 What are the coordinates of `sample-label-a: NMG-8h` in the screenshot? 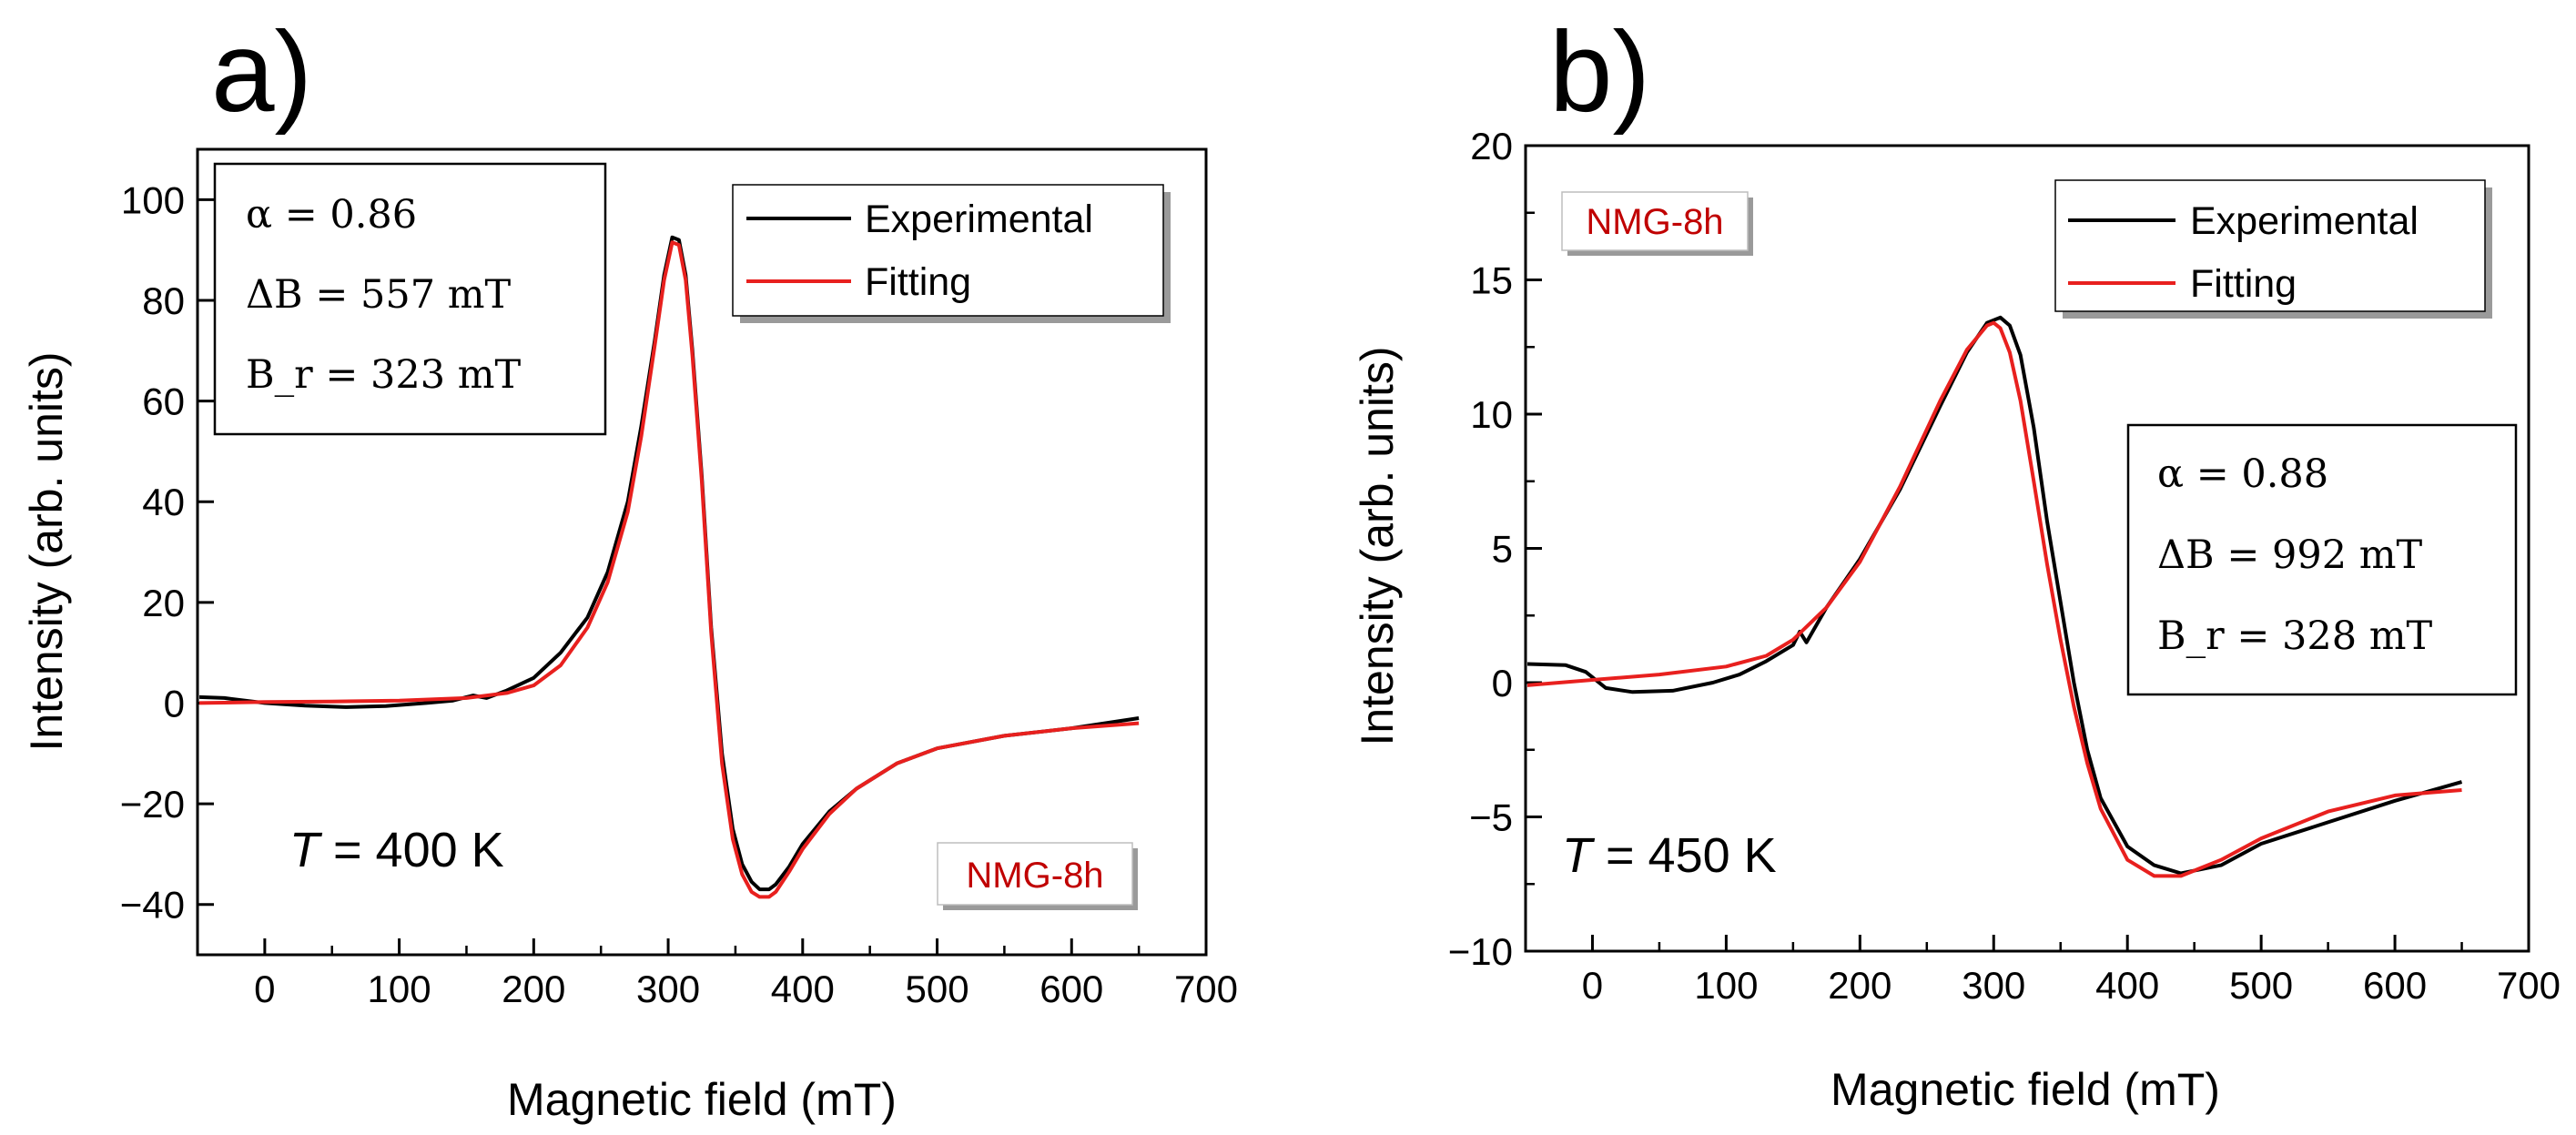 It's located at (1034, 876).